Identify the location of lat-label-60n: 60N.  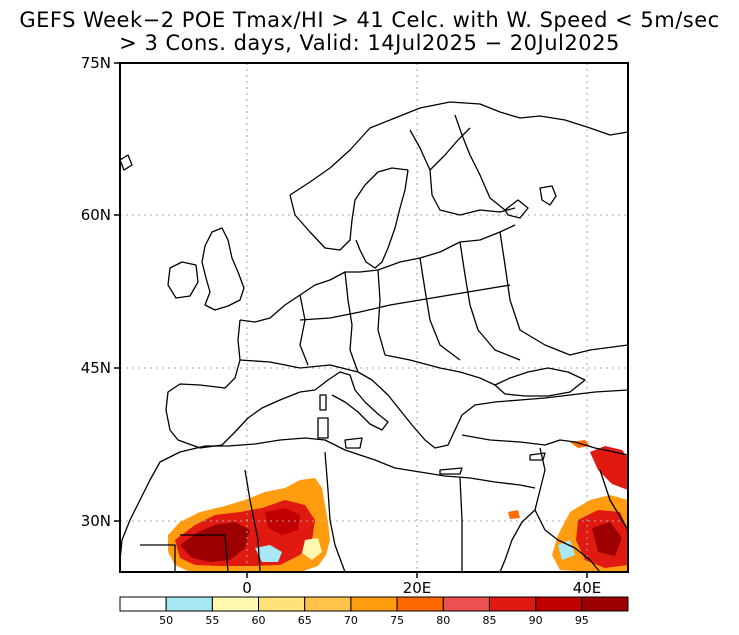
(96, 215).